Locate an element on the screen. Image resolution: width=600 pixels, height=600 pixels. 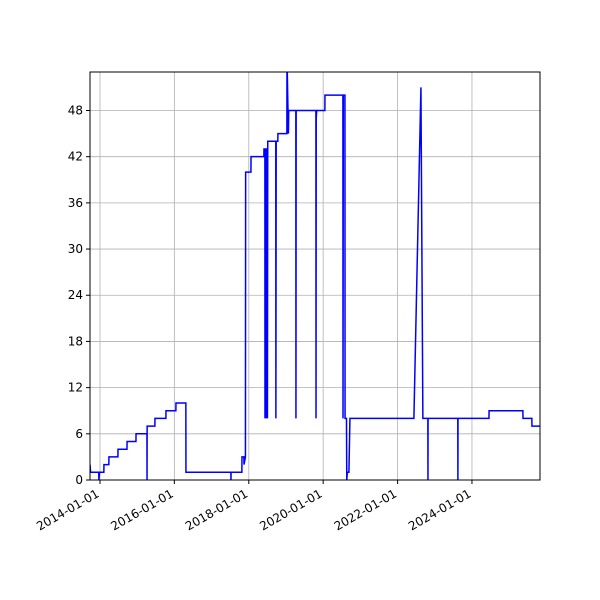
x-tick-label: 2016-01-01 is located at coordinates (141, 509).